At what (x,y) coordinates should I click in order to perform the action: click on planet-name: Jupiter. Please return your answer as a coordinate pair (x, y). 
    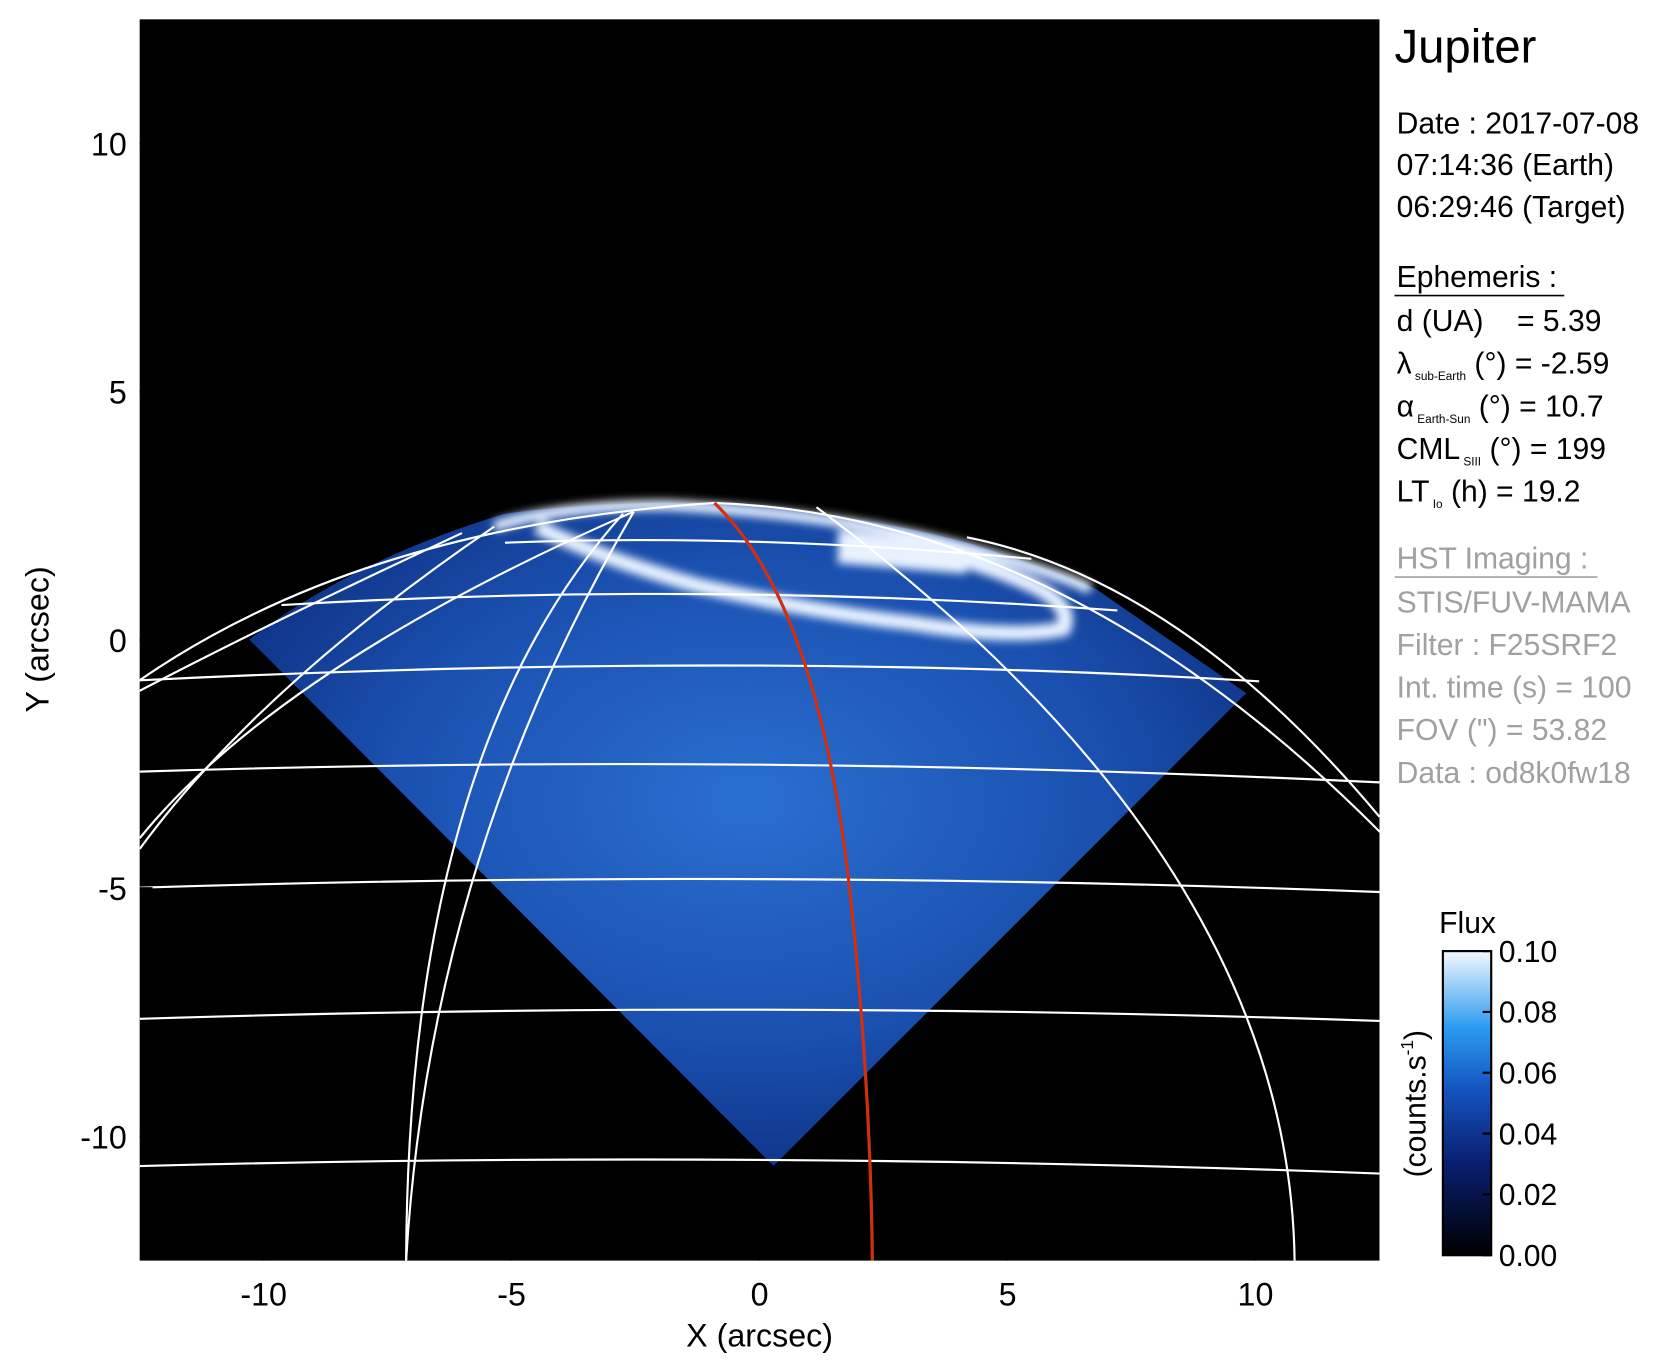
    Looking at the image, I should click on (1466, 46).